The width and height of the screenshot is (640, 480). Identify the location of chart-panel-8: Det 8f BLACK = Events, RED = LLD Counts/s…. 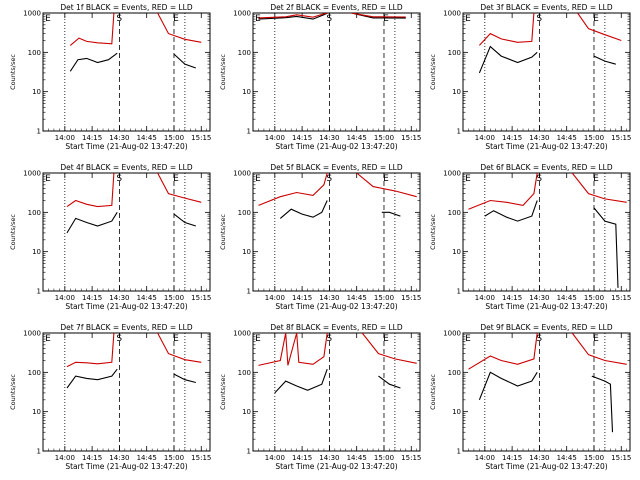
(320, 397).